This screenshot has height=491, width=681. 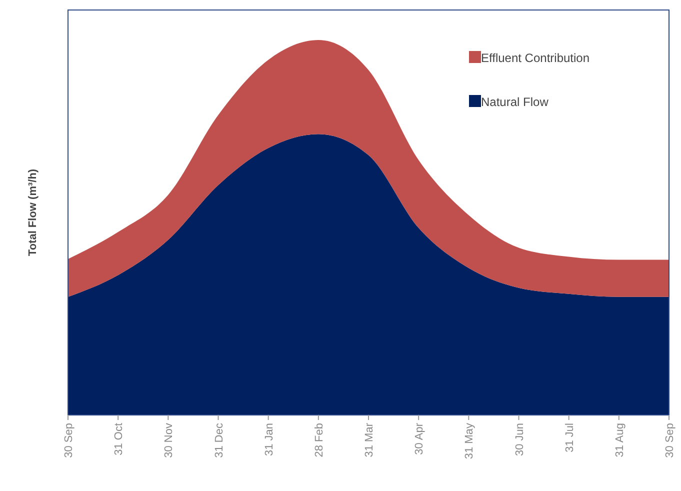 I want to click on x-tick-label: 30 Nov, so click(x=169, y=440).